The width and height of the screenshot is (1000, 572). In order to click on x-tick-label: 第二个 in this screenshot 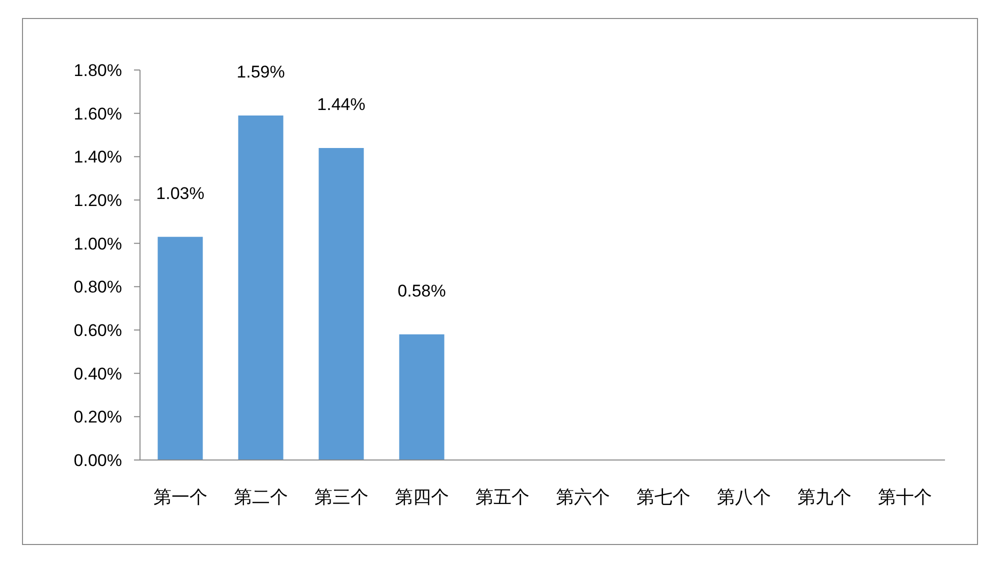, I will do `click(261, 497)`.